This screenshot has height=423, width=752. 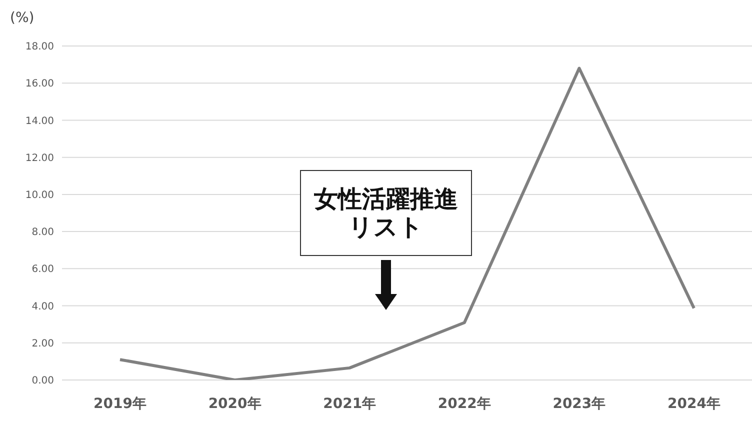 What do you see at coordinates (386, 213) in the screenshot?
I see `annotation: 女性活躍推進リスト` at bounding box center [386, 213].